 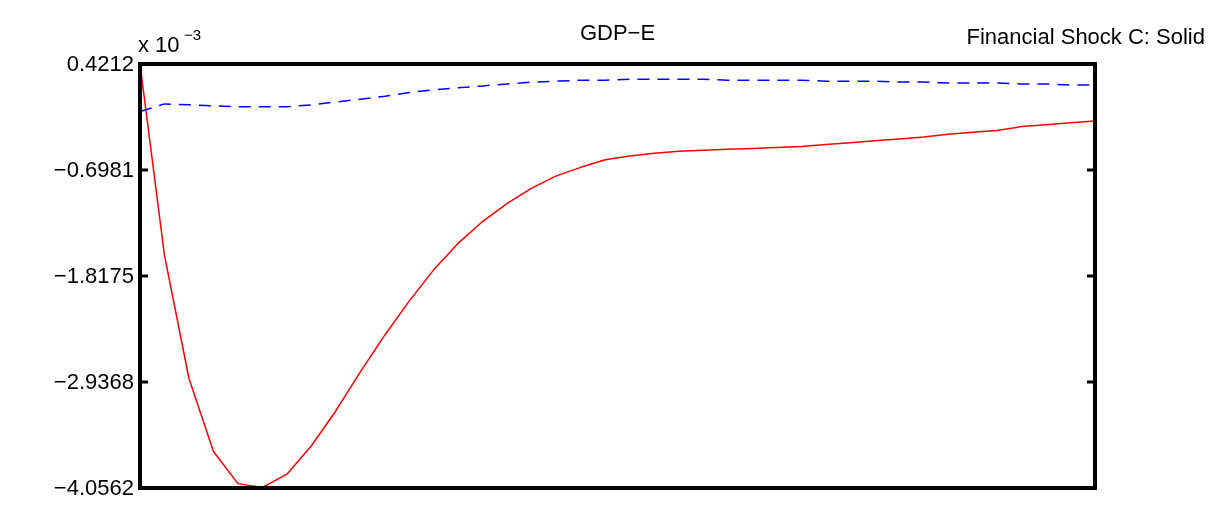 I want to click on y-tick-label: −2.9368, so click(x=93, y=381).